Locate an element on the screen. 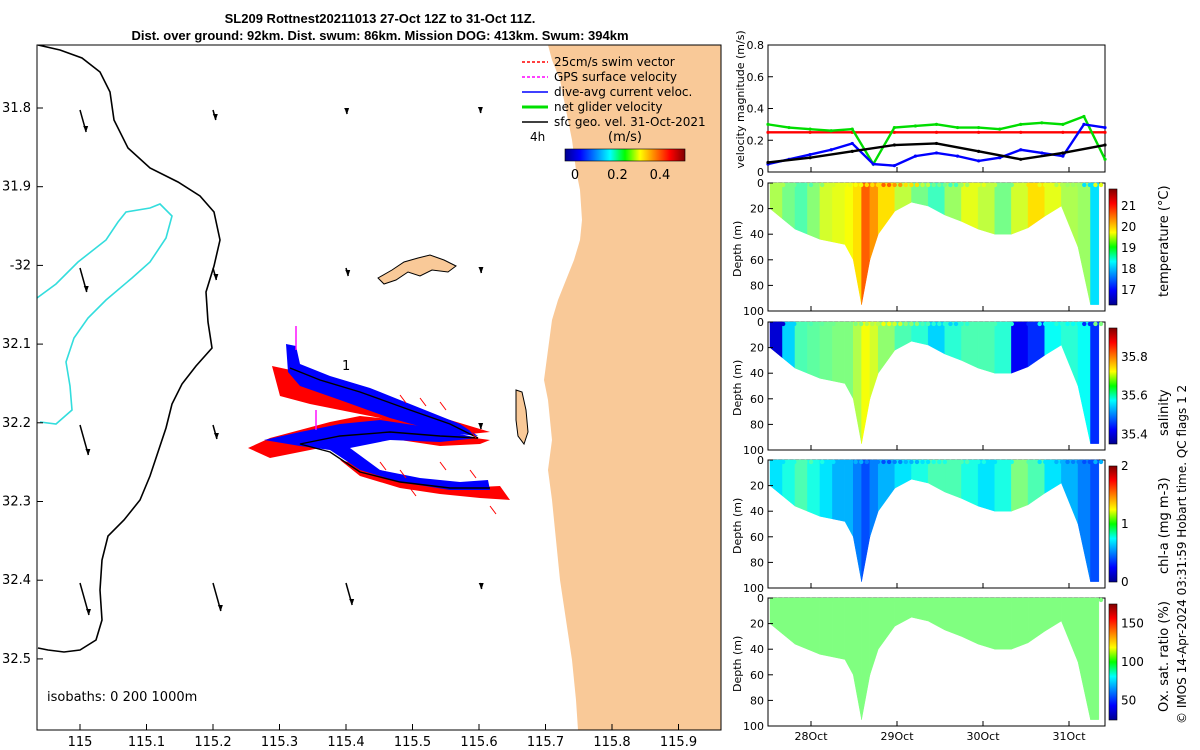 The height and width of the screenshot is (750, 1200). sfc-velocity-arrowhead is located at coordinates (481, 586).